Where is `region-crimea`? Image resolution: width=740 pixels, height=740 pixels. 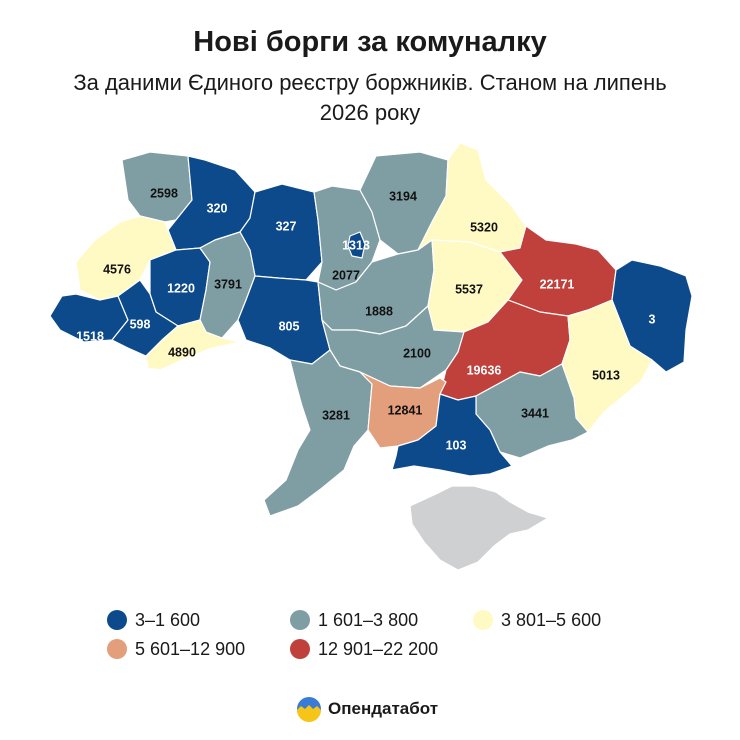
region-crimea is located at coordinates (479, 528).